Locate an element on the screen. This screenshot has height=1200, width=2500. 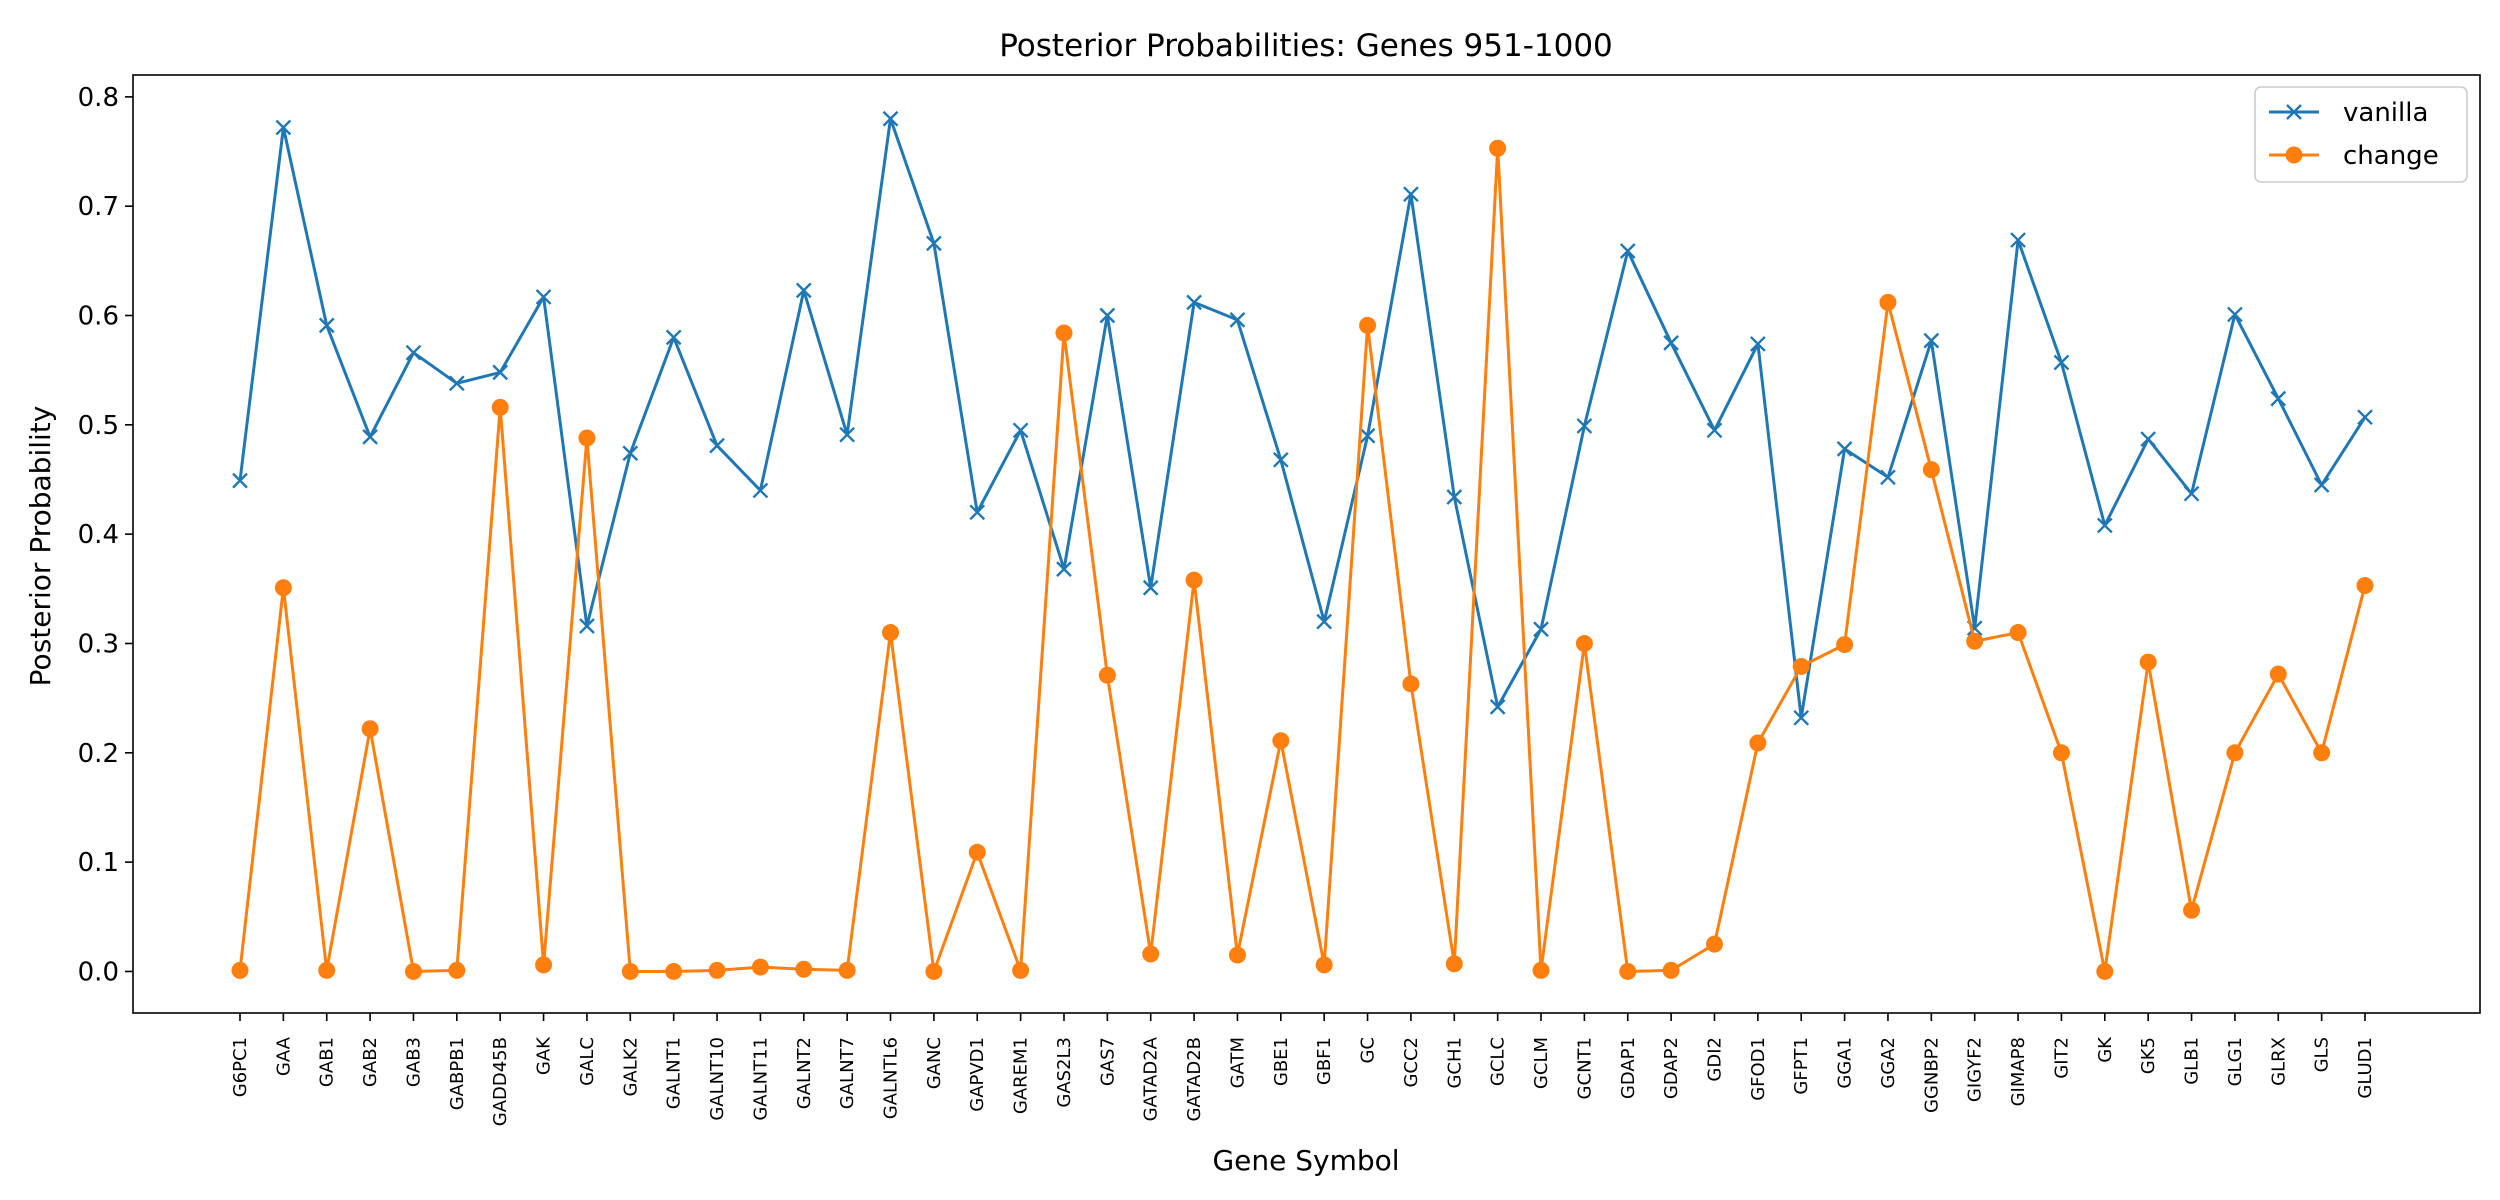
legend-label-change: change is located at coordinates (2391, 156).